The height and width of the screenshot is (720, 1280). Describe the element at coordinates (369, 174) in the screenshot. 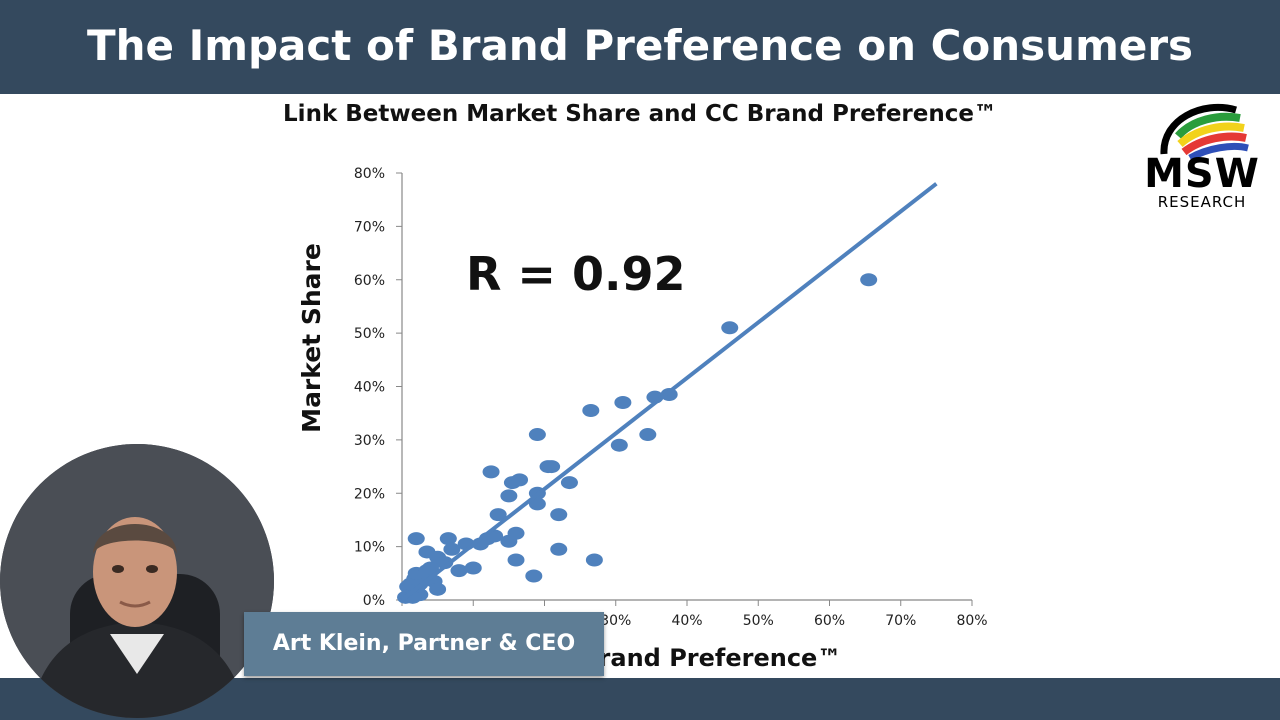

I see `y-tick-label: 80%` at that location.